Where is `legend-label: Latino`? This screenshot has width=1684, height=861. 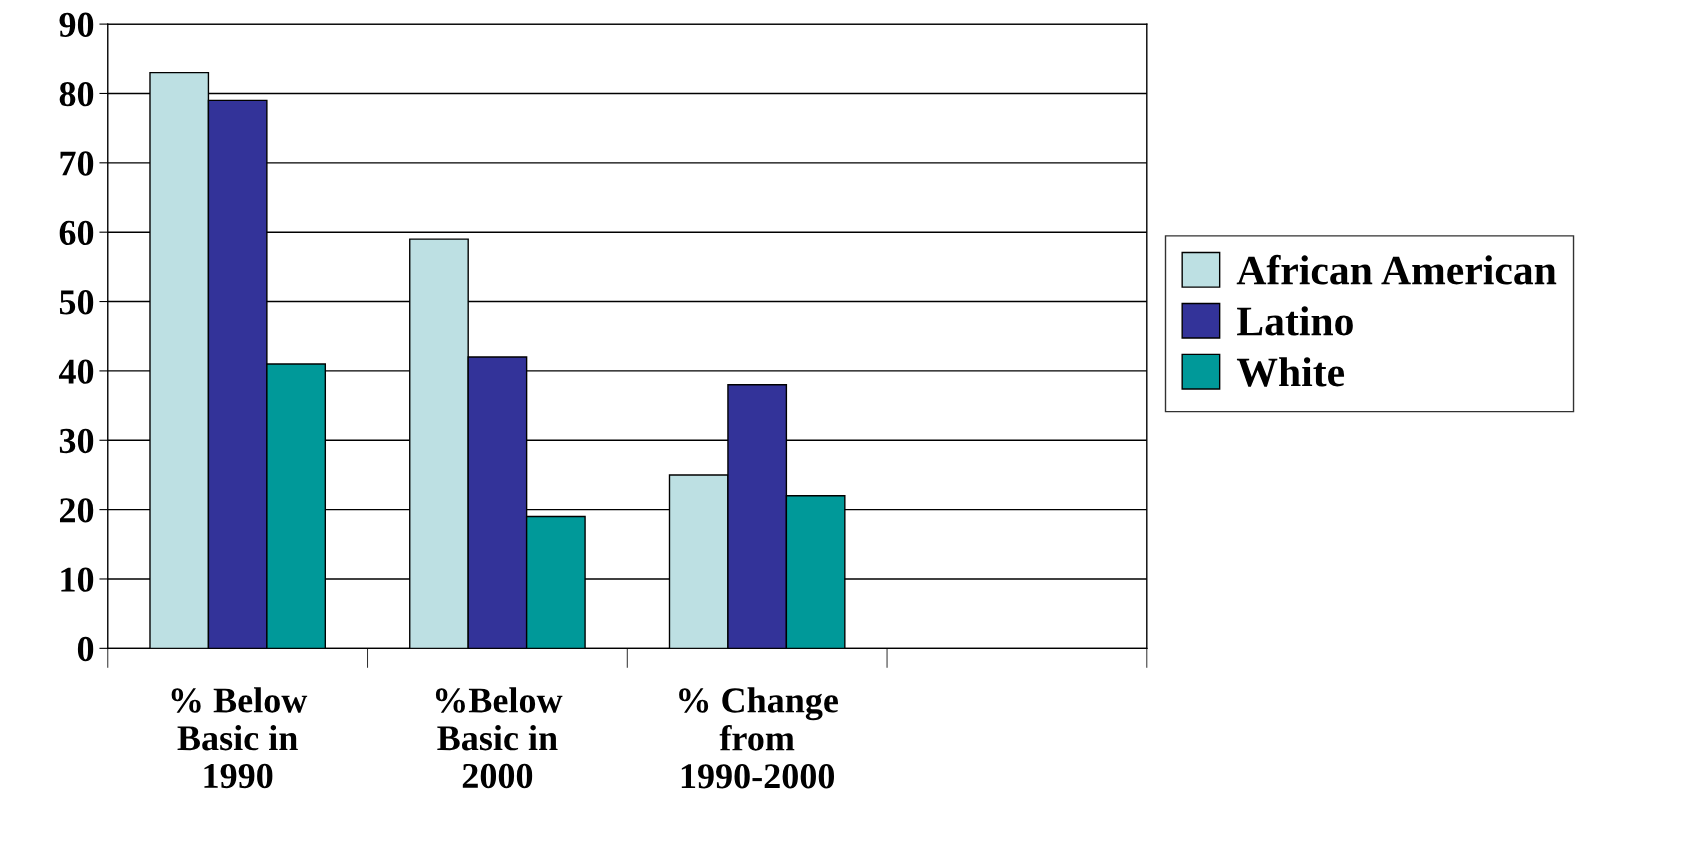 legend-label: Latino is located at coordinates (1295, 321).